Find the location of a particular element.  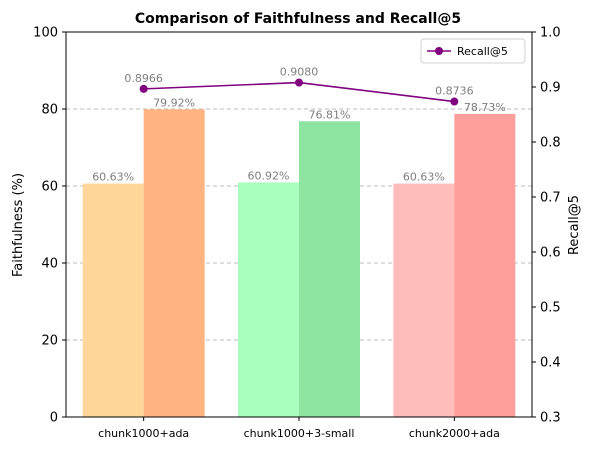

x-tick-label: chunk1000+ada is located at coordinates (143, 433).